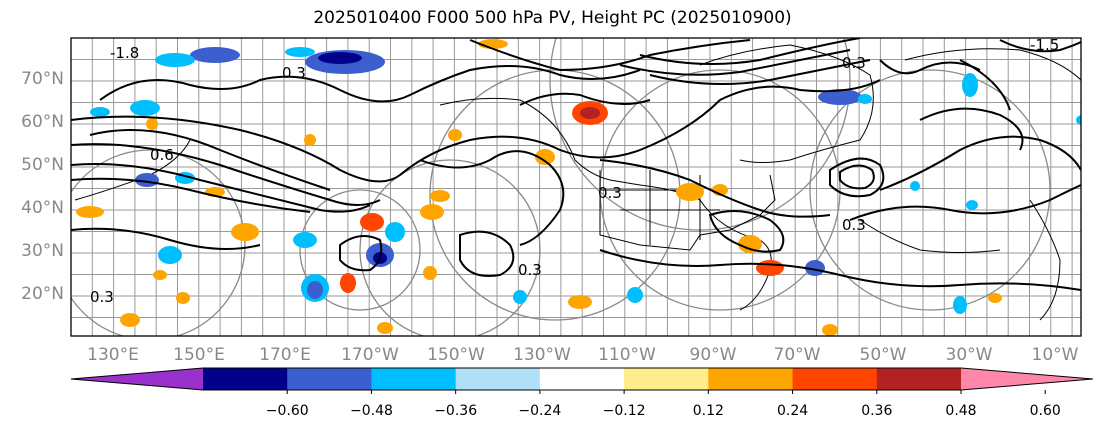 The width and height of the screenshot is (1105, 429). Describe the element at coordinates (456, 355) in the screenshot. I see `lon-label: 150°W` at that location.